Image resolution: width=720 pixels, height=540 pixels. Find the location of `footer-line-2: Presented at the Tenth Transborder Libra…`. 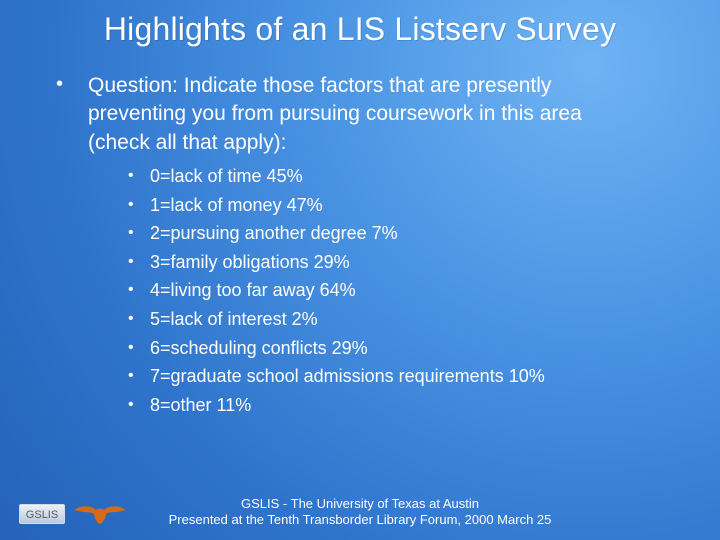

footer-line-2: Presented at the Tenth Transborder Libra… is located at coordinates (360, 519).